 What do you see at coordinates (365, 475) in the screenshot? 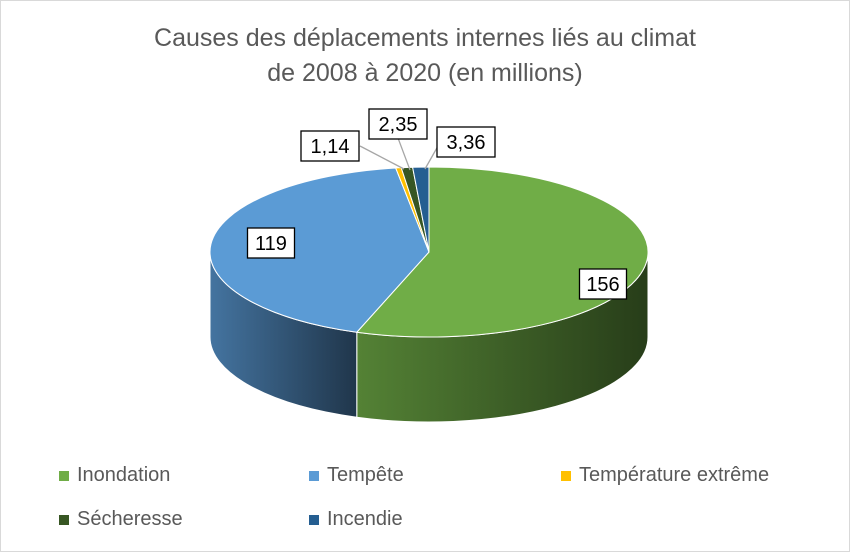
I see `legend-label: Tempête` at bounding box center [365, 475].